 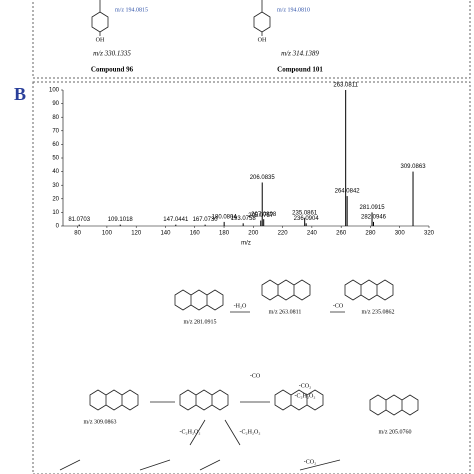 What do you see at coordinates (293, 10) in the screenshot?
I see `fragment-label: m/z 194.0810` at bounding box center [293, 10].